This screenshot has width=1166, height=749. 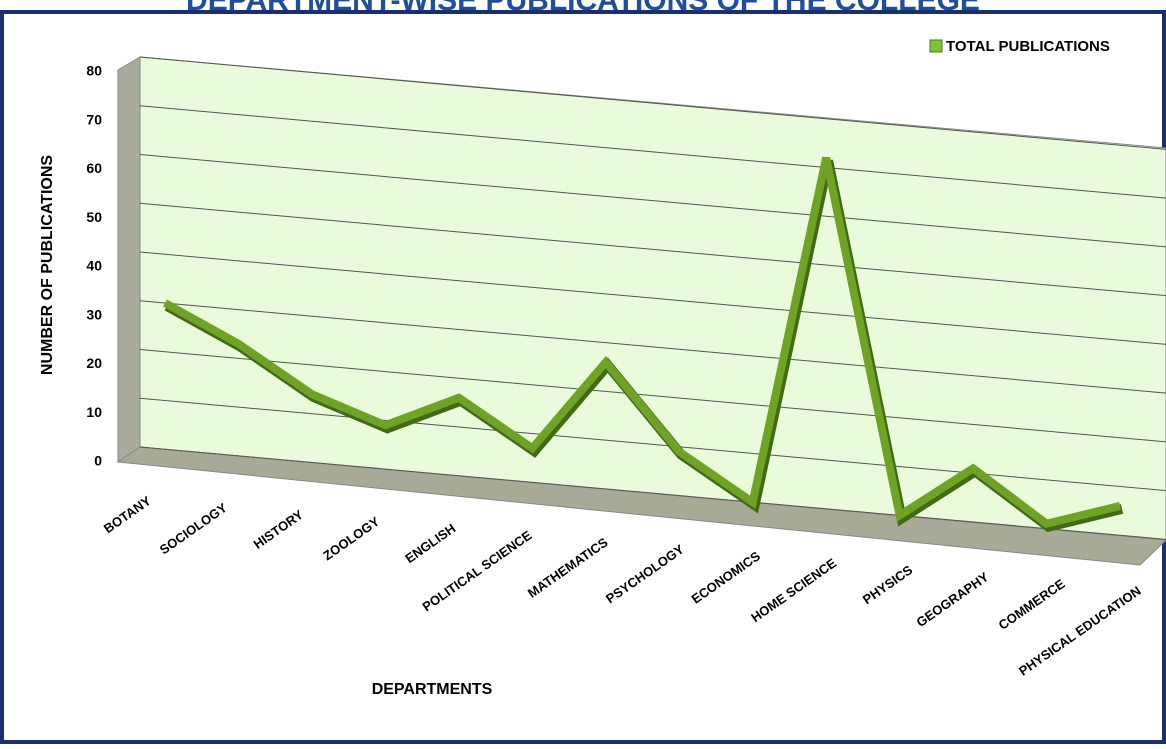 What do you see at coordinates (94, 119) in the screenshot?
I see `y-tick-label: 70` at bounding box center [94, 119].